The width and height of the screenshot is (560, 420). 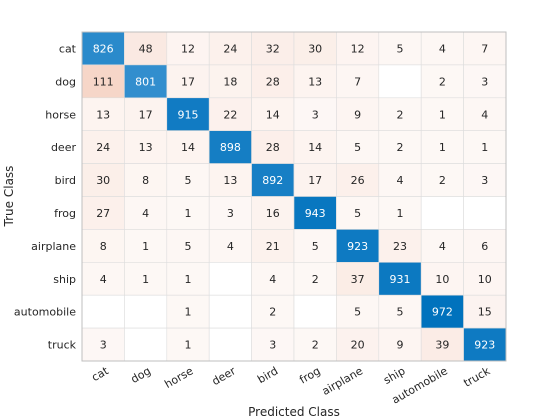 I want to click on y-tick-label: horse, so click(x=60, y=114).